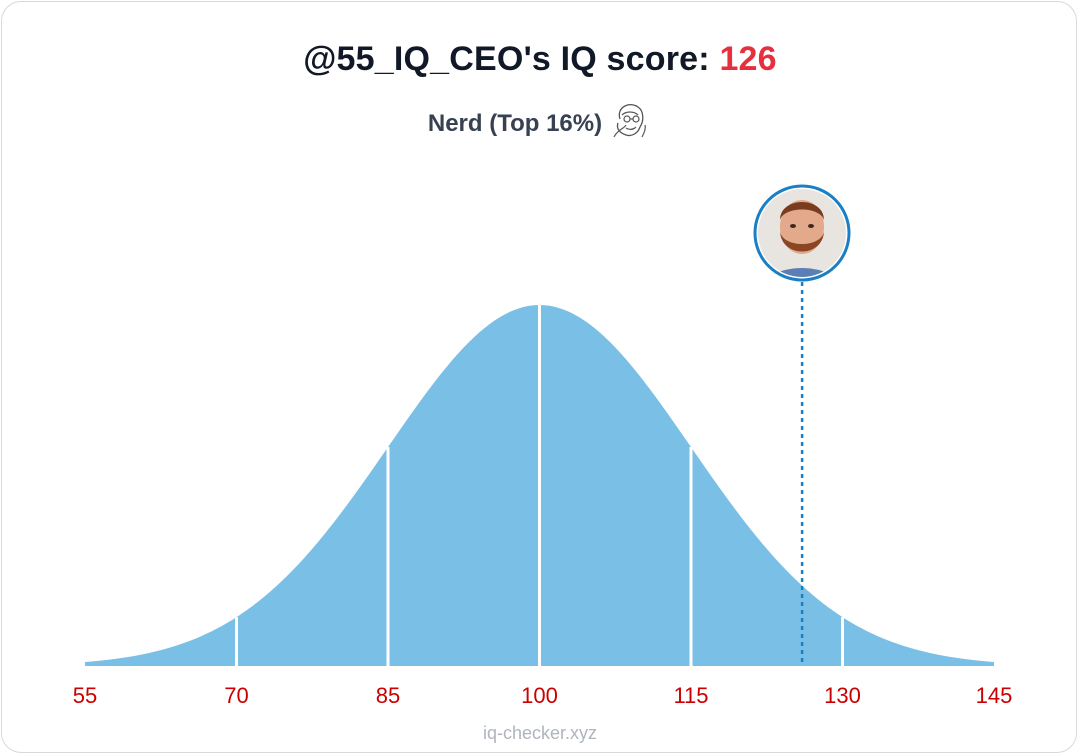  What do you see at coordinates (842, 695) in the screenshot?
I see `x-tick-label-130: 130` at bounding box center [842, 695].